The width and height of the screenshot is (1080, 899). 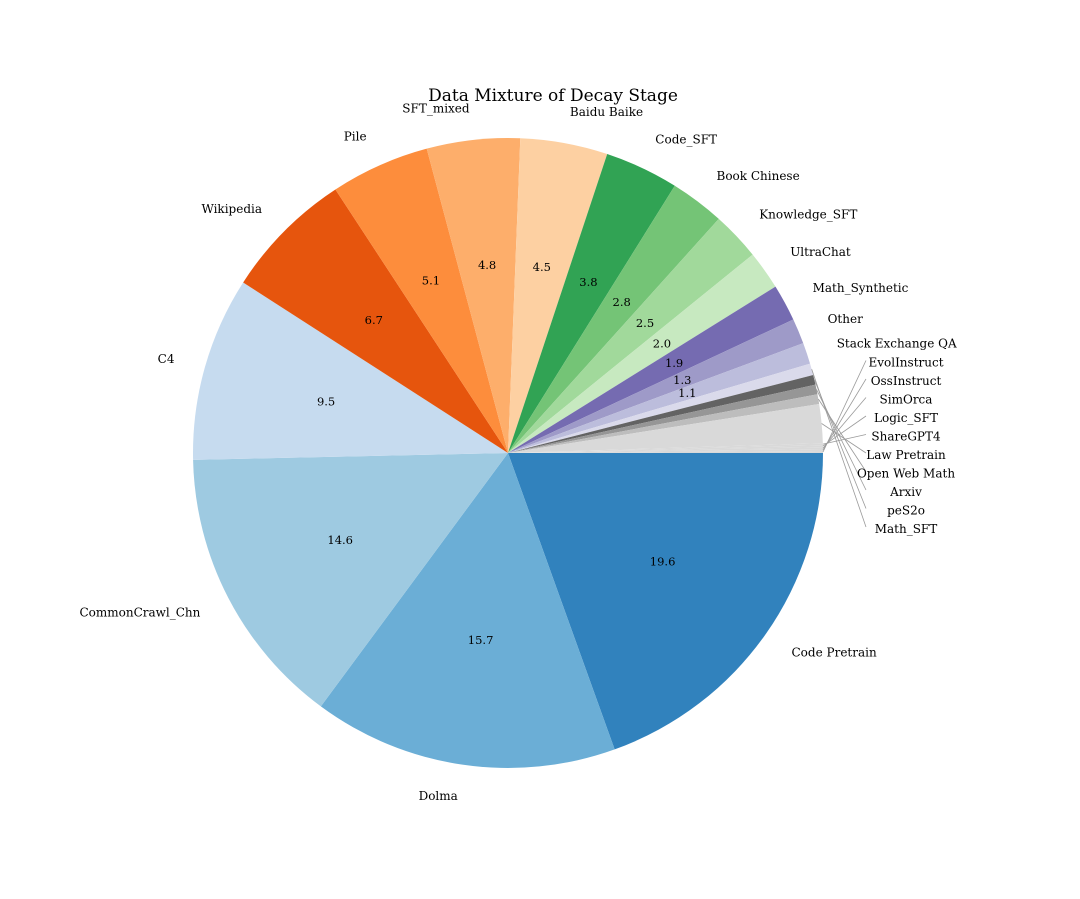 I want to click on pie-slice-ultrachat, so click(x=642, y=353).